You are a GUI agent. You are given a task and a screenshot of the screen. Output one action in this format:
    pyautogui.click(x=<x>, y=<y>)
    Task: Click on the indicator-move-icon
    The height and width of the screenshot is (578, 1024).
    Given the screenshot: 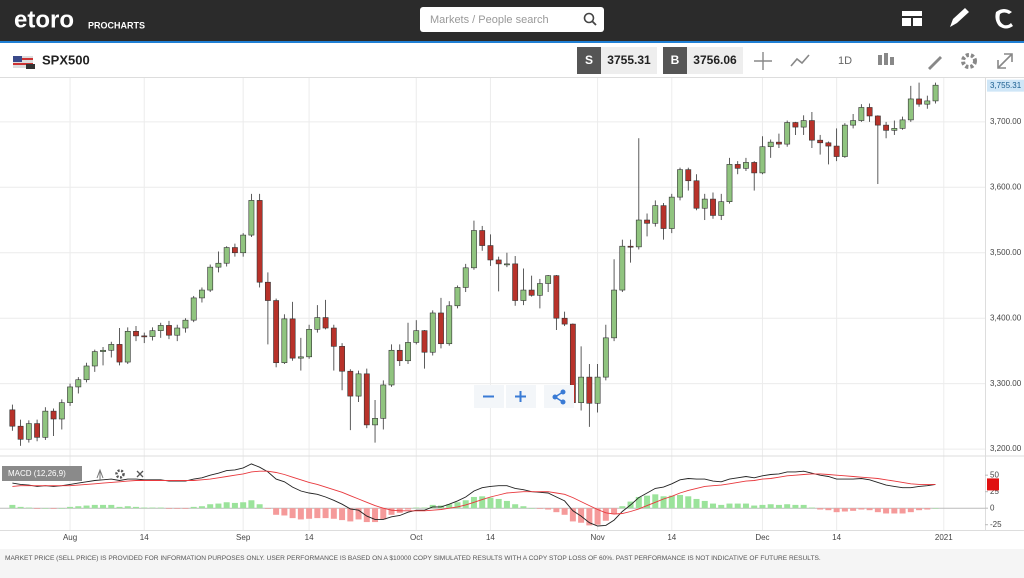 What is the action you would take?
    pyautogui.click(x=100, y=474)
    